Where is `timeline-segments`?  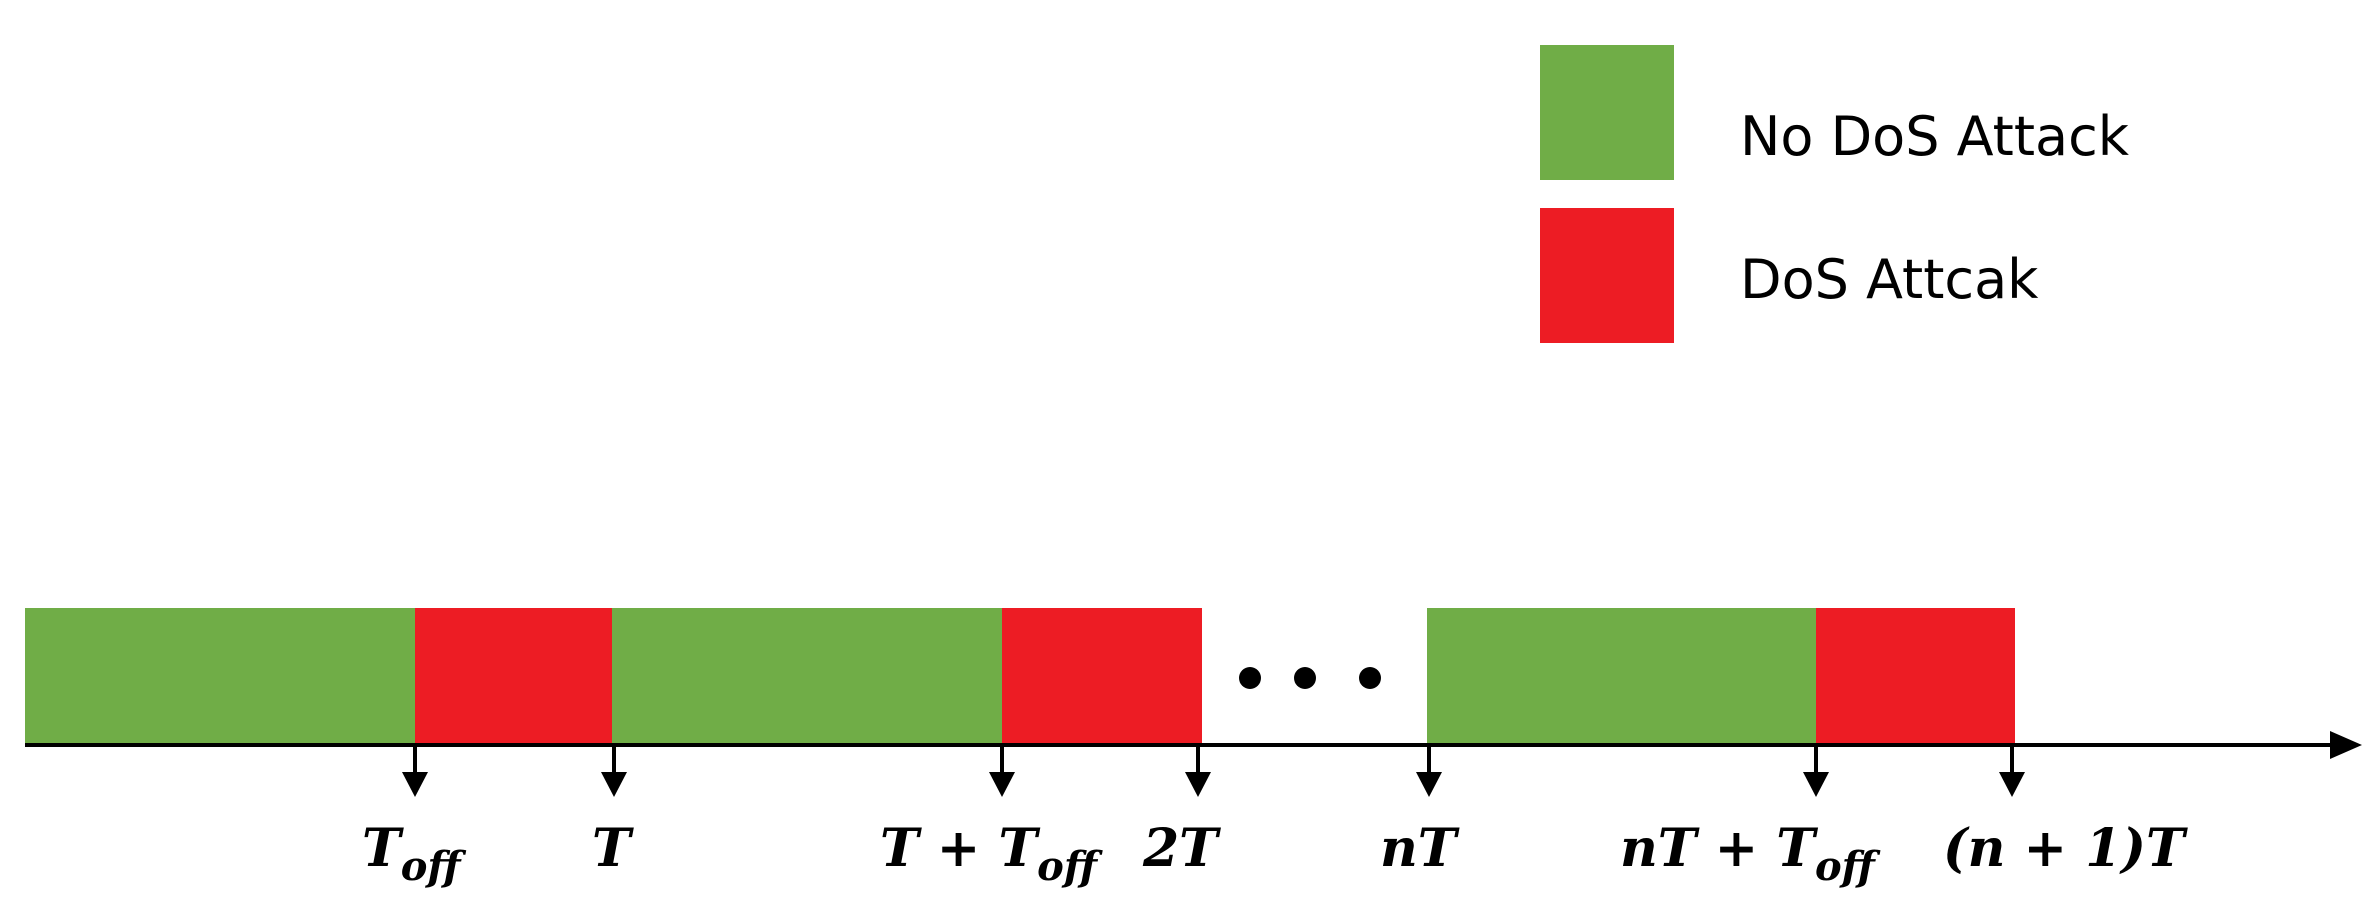
timeline-segments is located at coordinates (1020, 676).